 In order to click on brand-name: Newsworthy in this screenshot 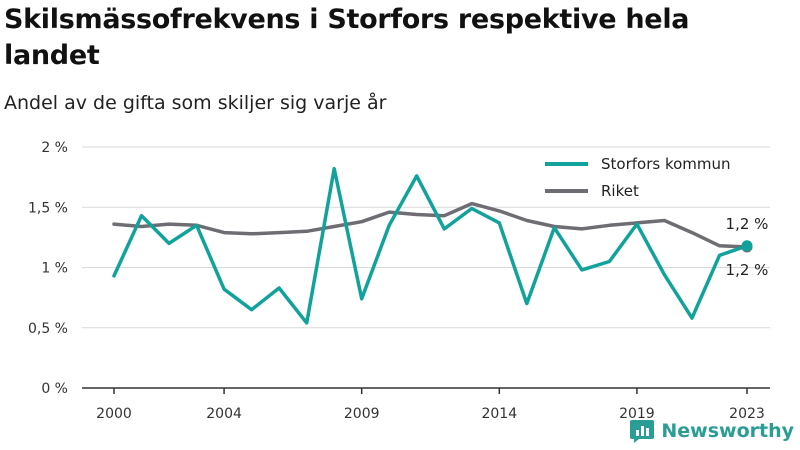, I will do `click(727, 431)`.